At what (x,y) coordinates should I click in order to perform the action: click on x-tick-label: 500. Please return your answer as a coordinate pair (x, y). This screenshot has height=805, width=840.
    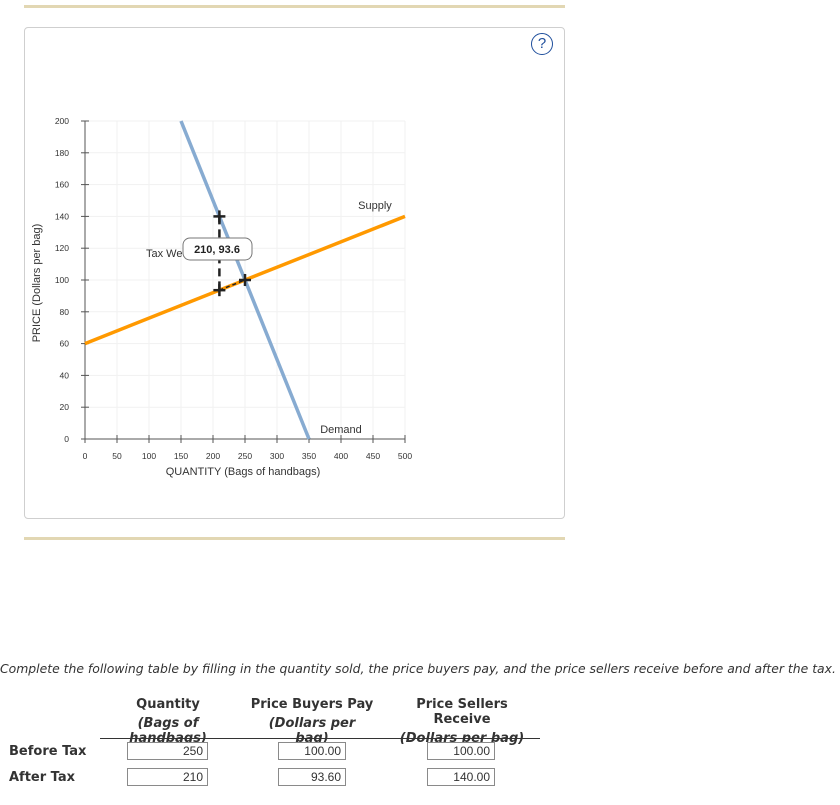
    Looking at the image, I should click on (405, 456).